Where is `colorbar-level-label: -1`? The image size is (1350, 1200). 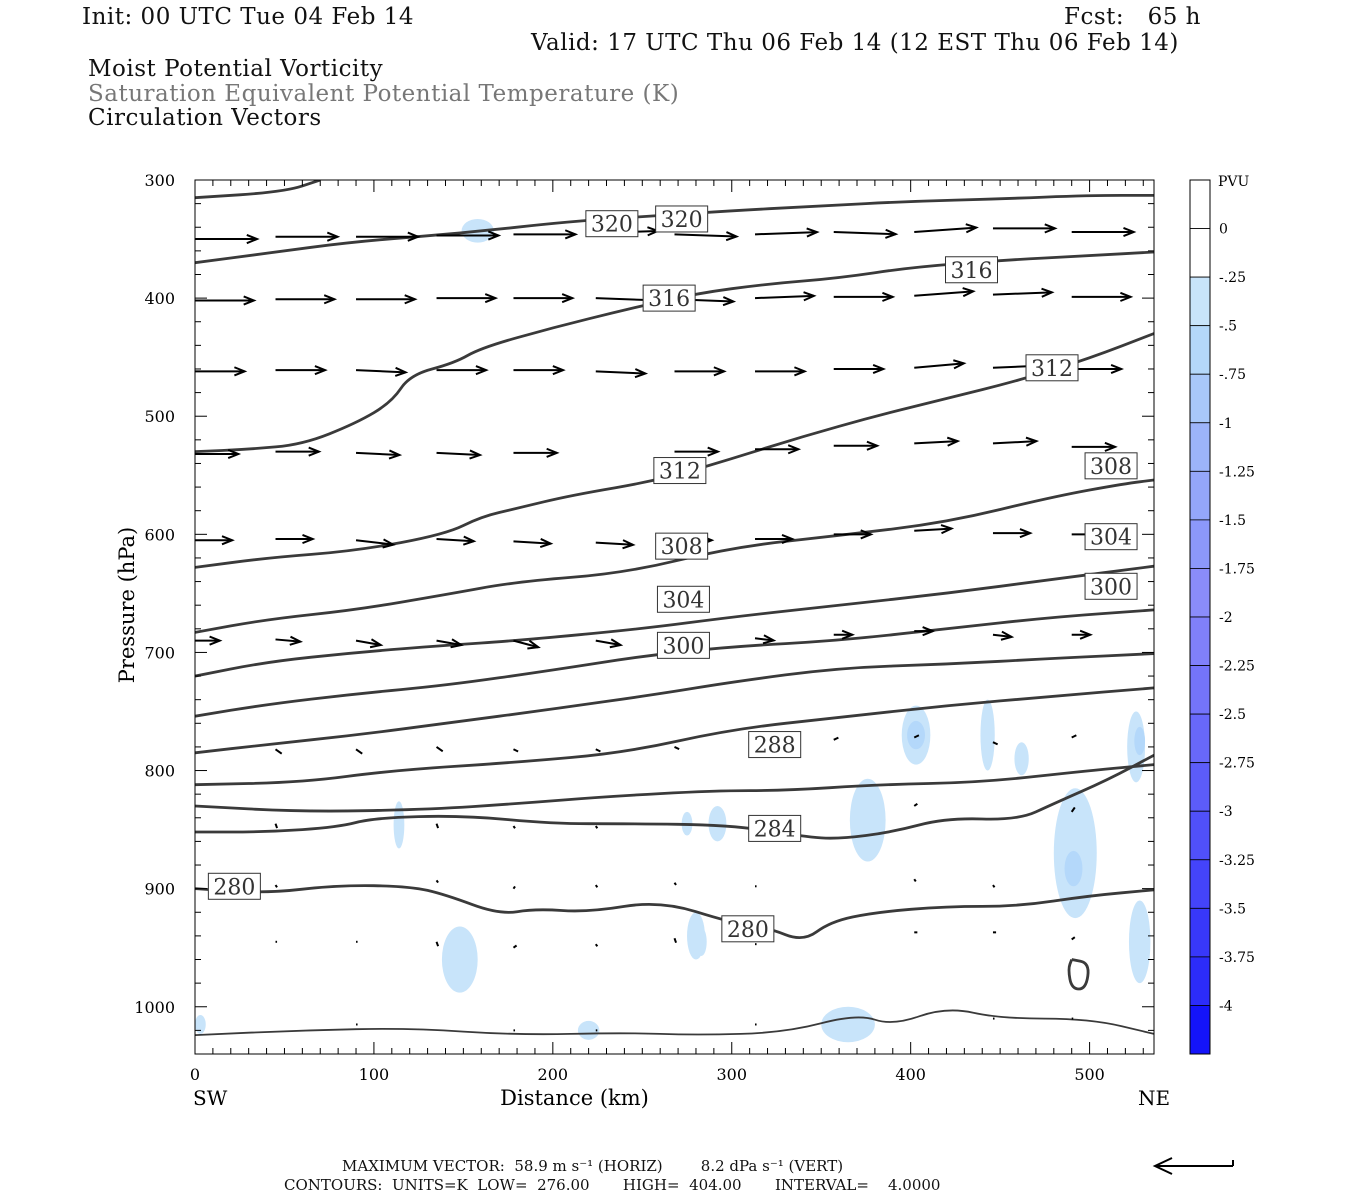 colorbar-level-label: -1 is located at coordinates (1226, 424).